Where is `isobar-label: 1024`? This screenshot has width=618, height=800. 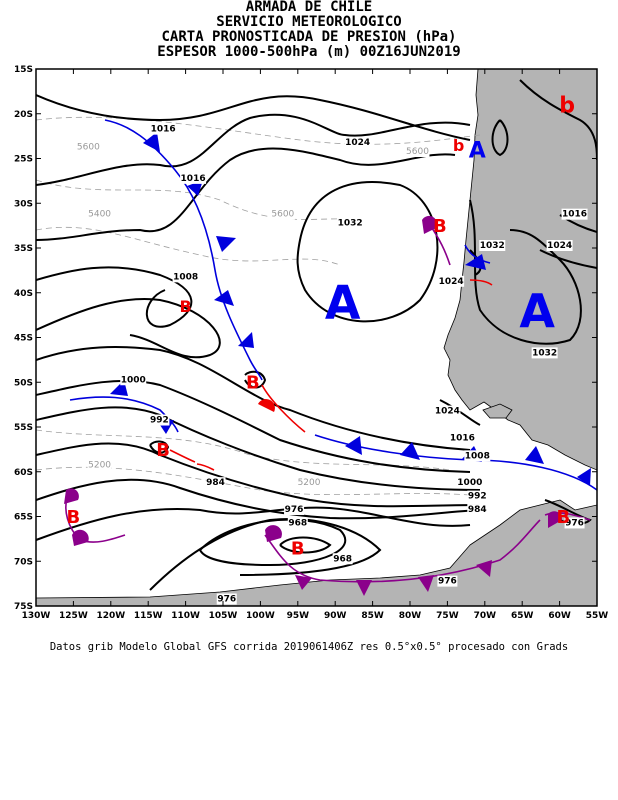
isobar-label: 1024 is located at coordinates (559, 246).